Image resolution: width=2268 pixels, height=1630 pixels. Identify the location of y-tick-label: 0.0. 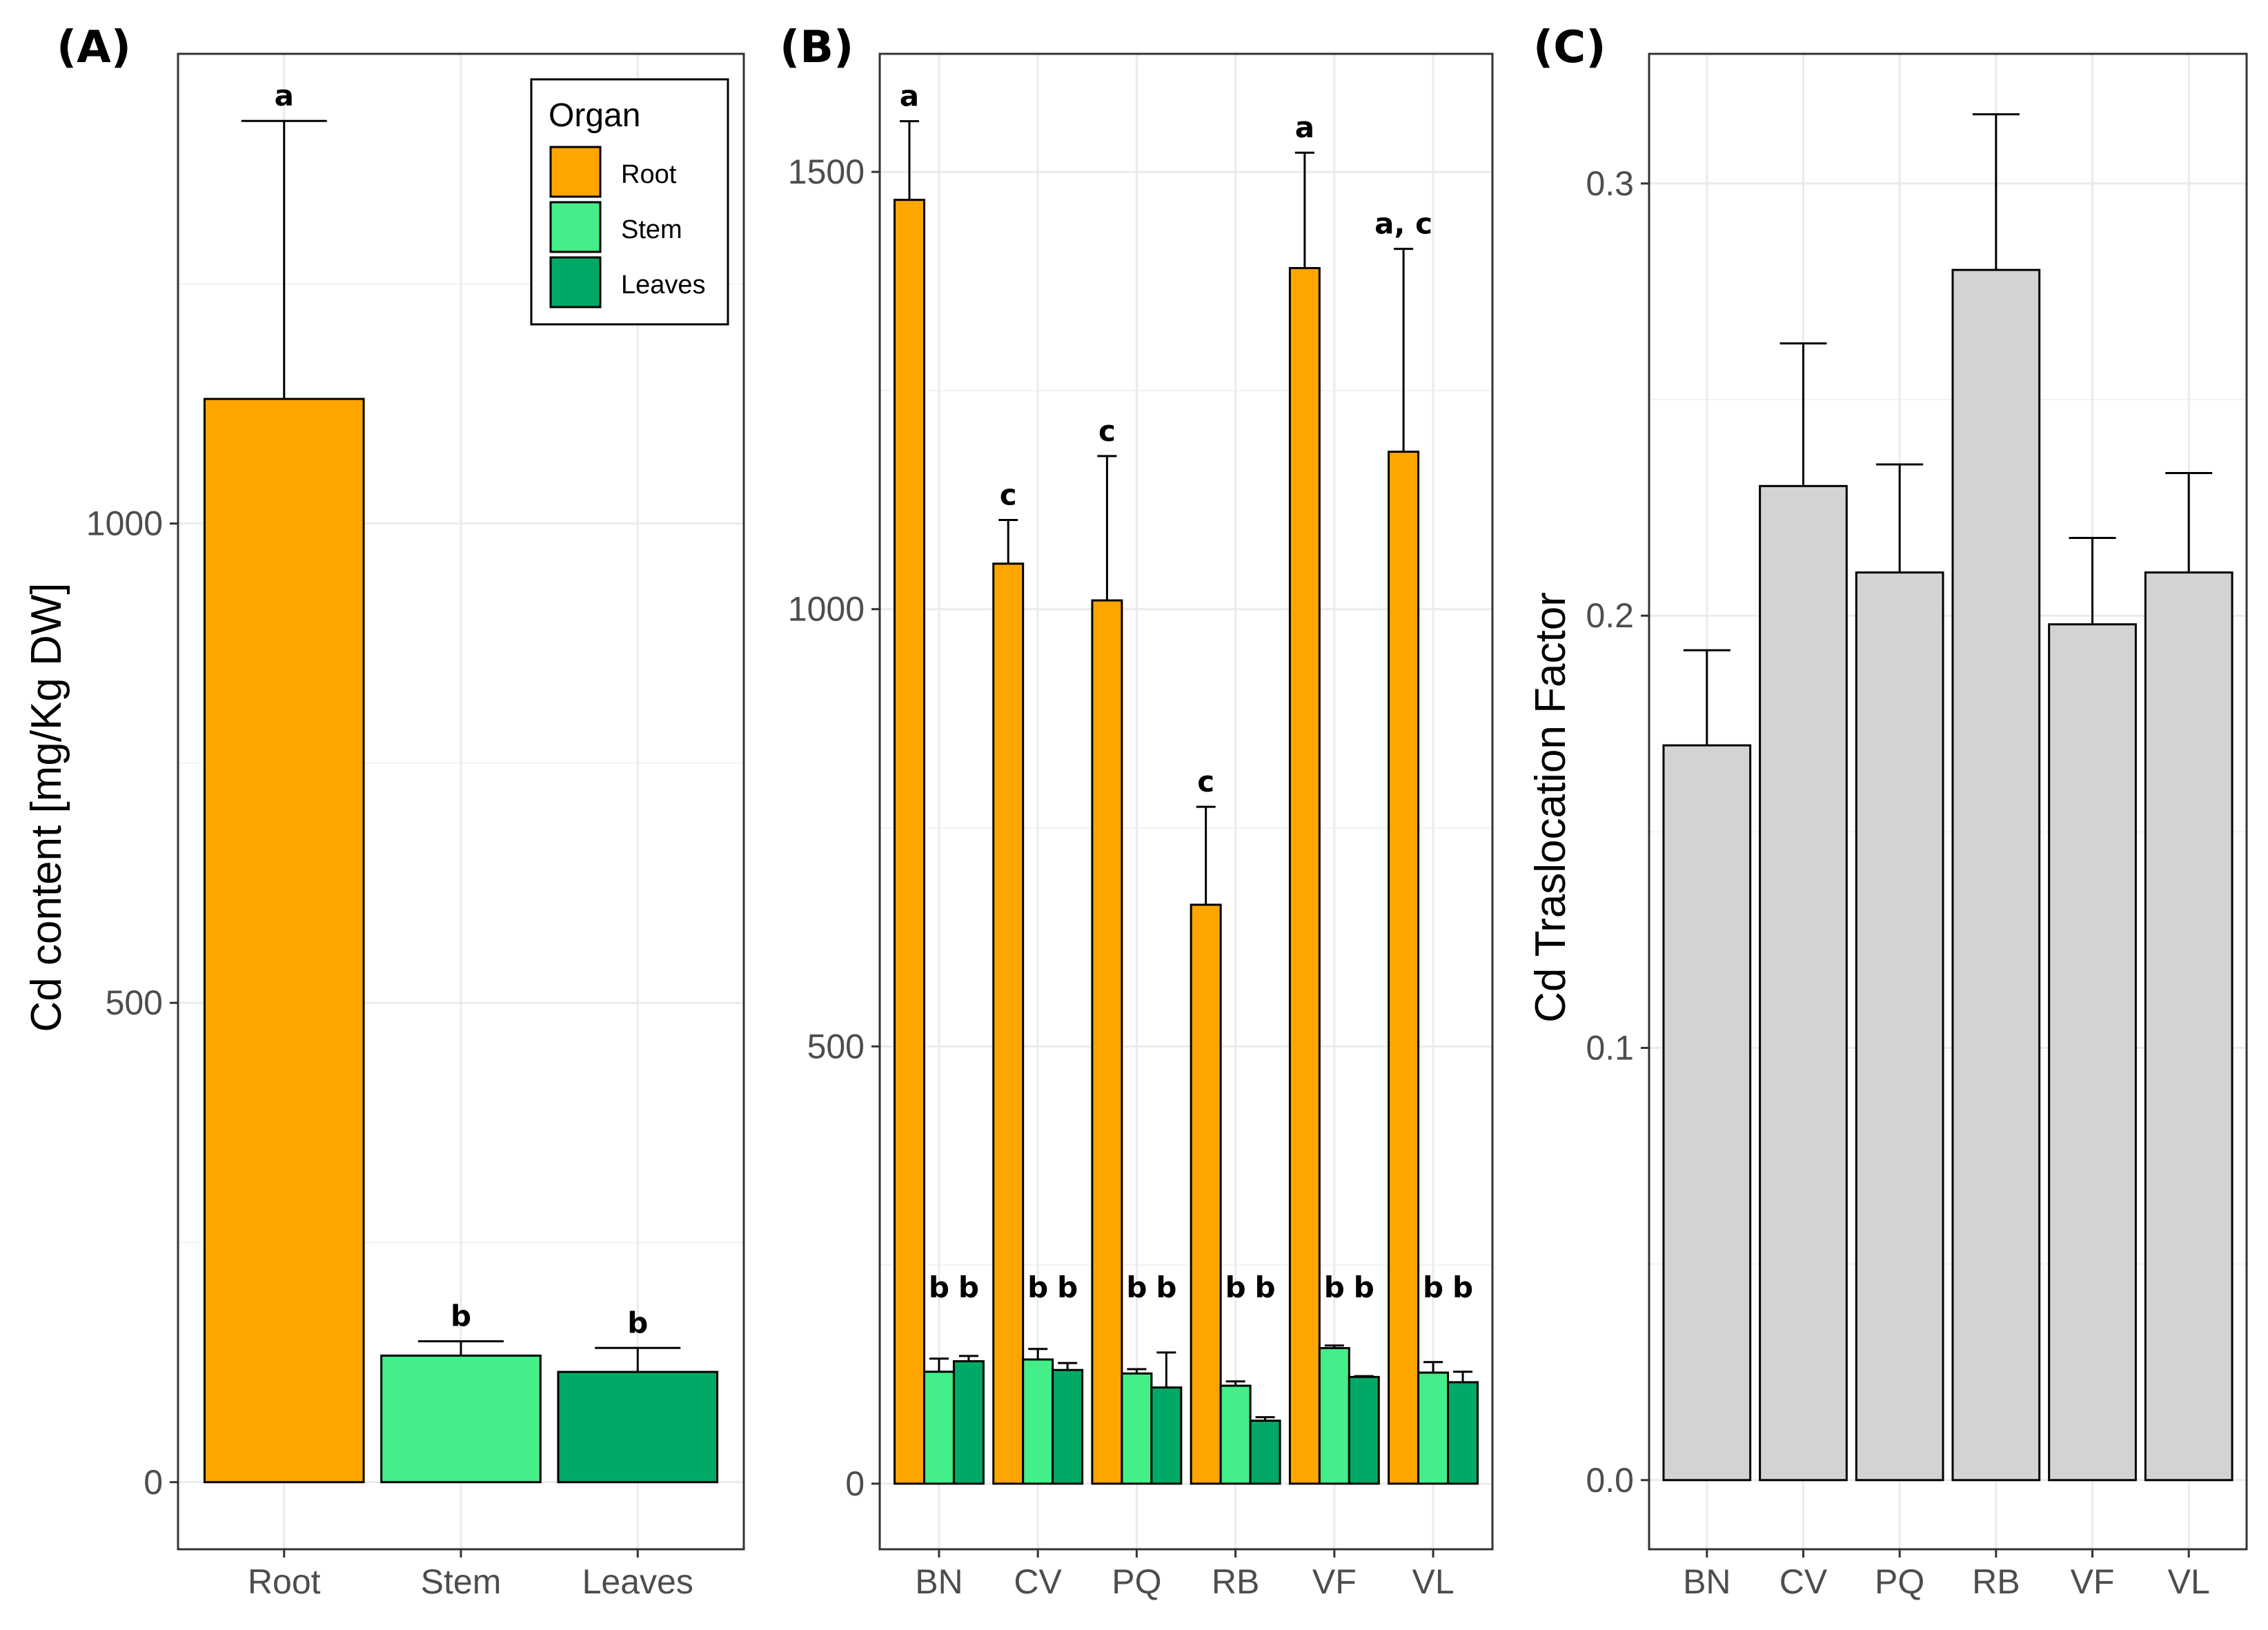
(1610, 1481).